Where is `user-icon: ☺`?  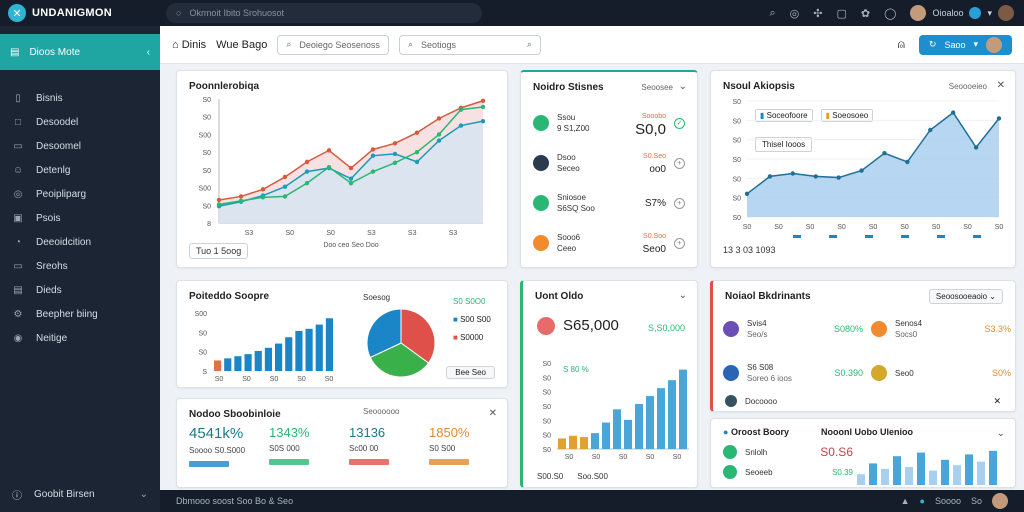 user-icon: ☺ is located at coordinates (18, 170).